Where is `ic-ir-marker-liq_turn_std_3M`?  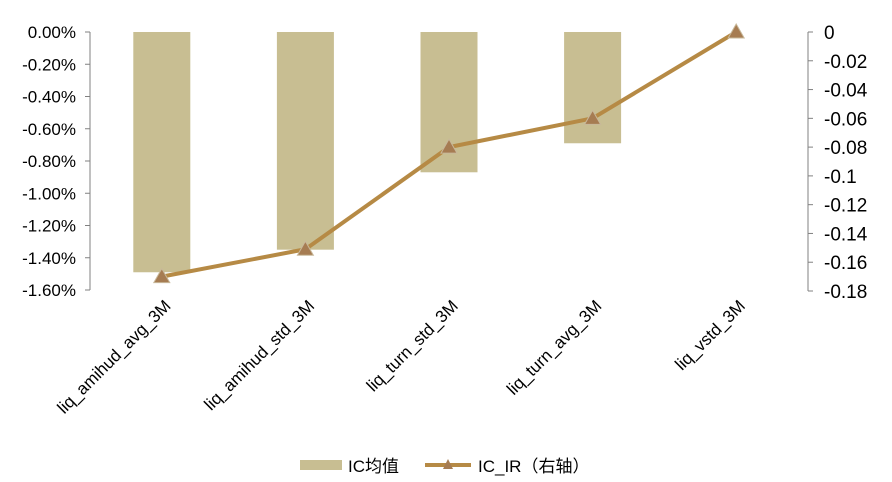
ic-ir-marker-liq_turn_std_3M is located at coordinates (449, 146).